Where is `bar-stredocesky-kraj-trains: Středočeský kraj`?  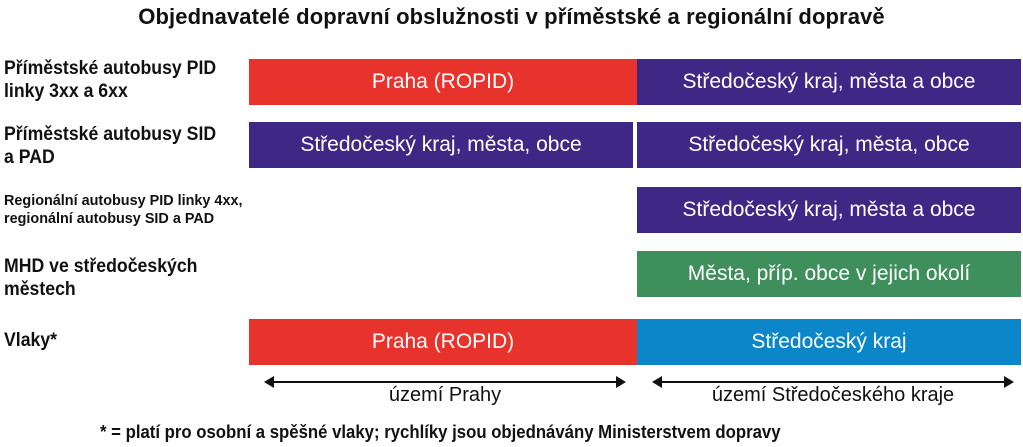
bar-stredocesky-kraj-trains: Středočeský kraj is located at coordinates (829, 342).